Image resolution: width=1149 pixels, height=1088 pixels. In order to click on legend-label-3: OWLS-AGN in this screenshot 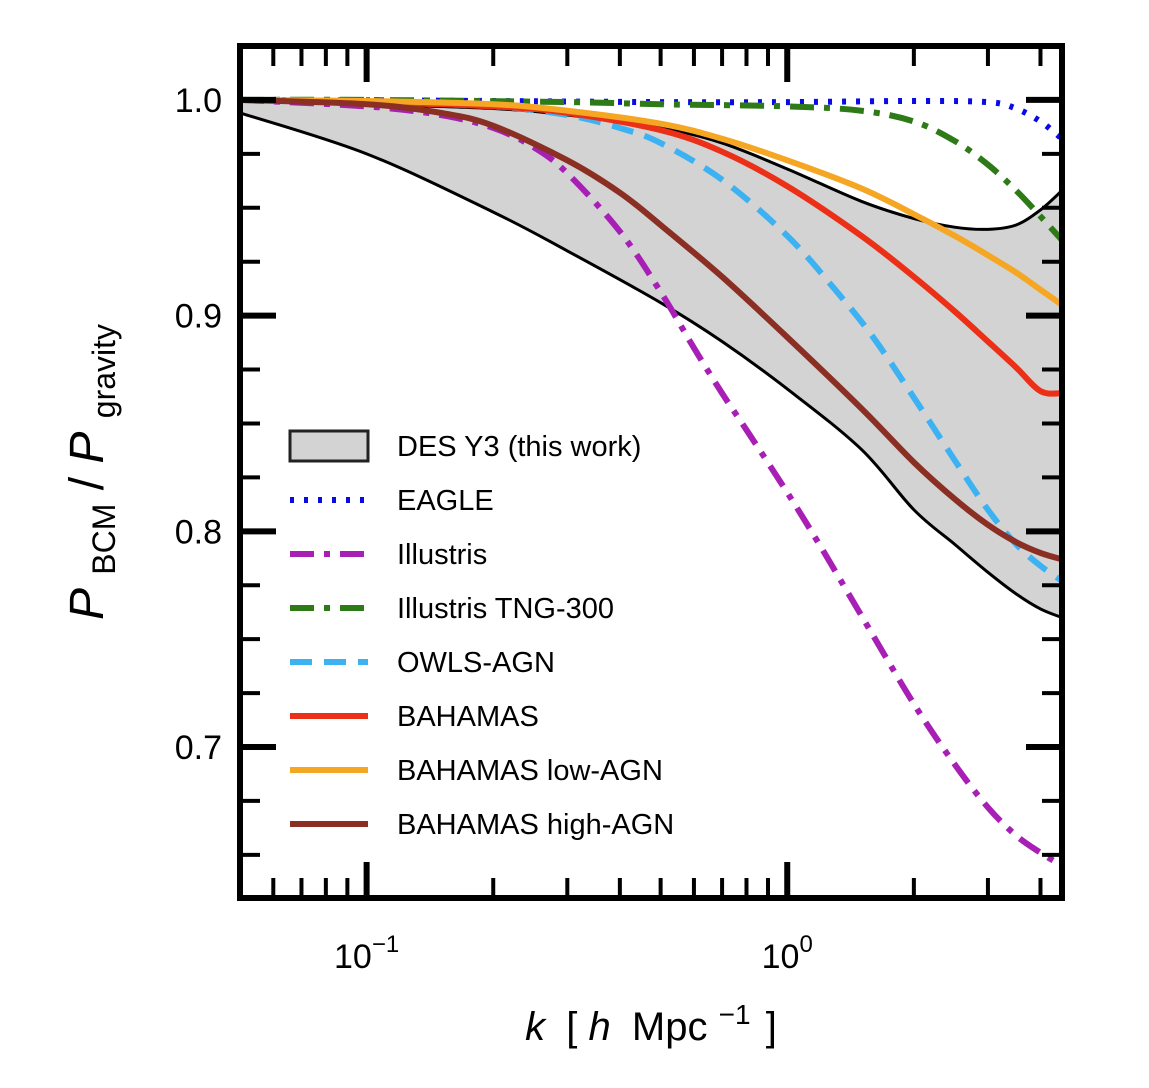, I will do `click(476, 663)`.